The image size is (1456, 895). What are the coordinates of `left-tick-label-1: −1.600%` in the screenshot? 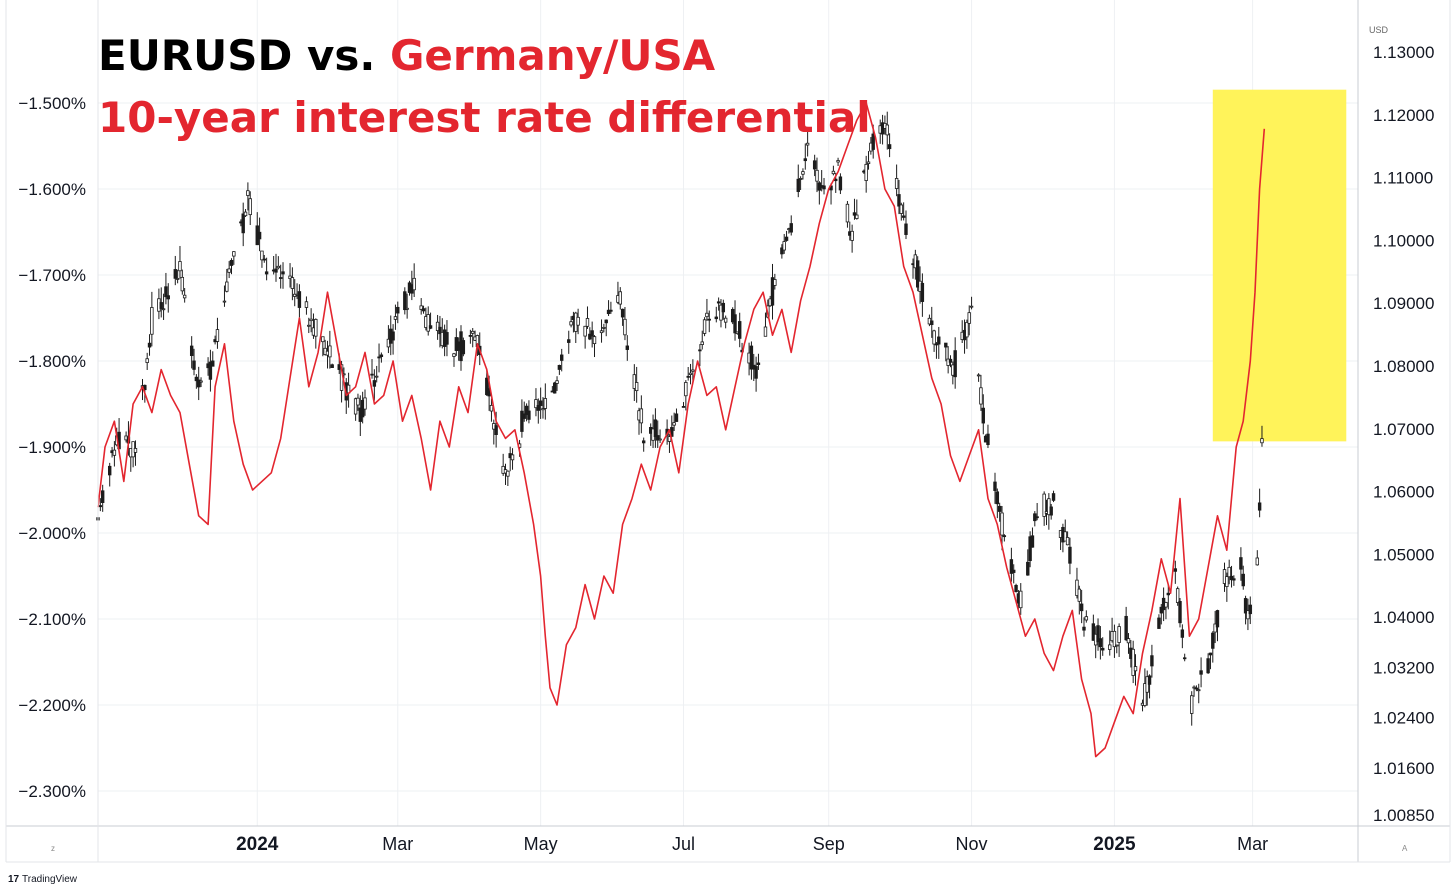 It's located at (52, 189).